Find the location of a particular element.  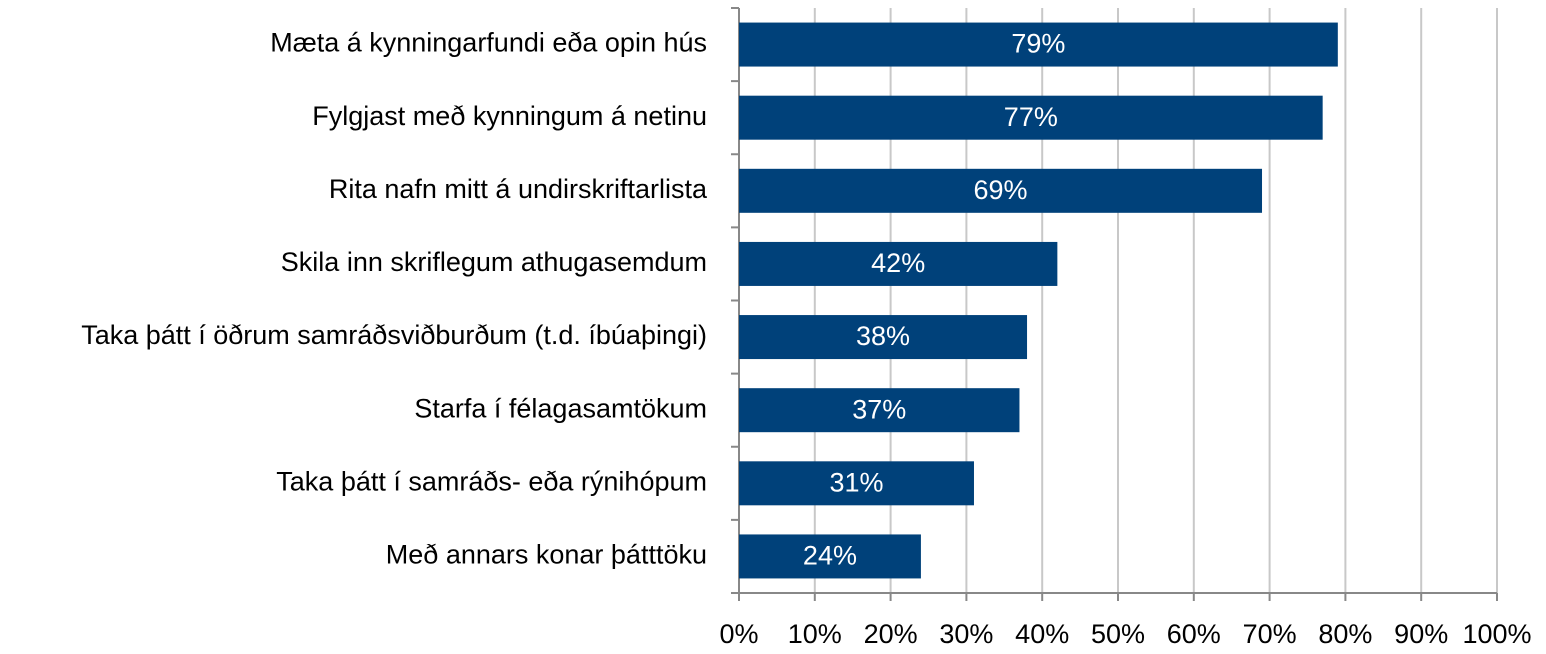

x-tick-label: 90% is located at coordinates (1421, 634).